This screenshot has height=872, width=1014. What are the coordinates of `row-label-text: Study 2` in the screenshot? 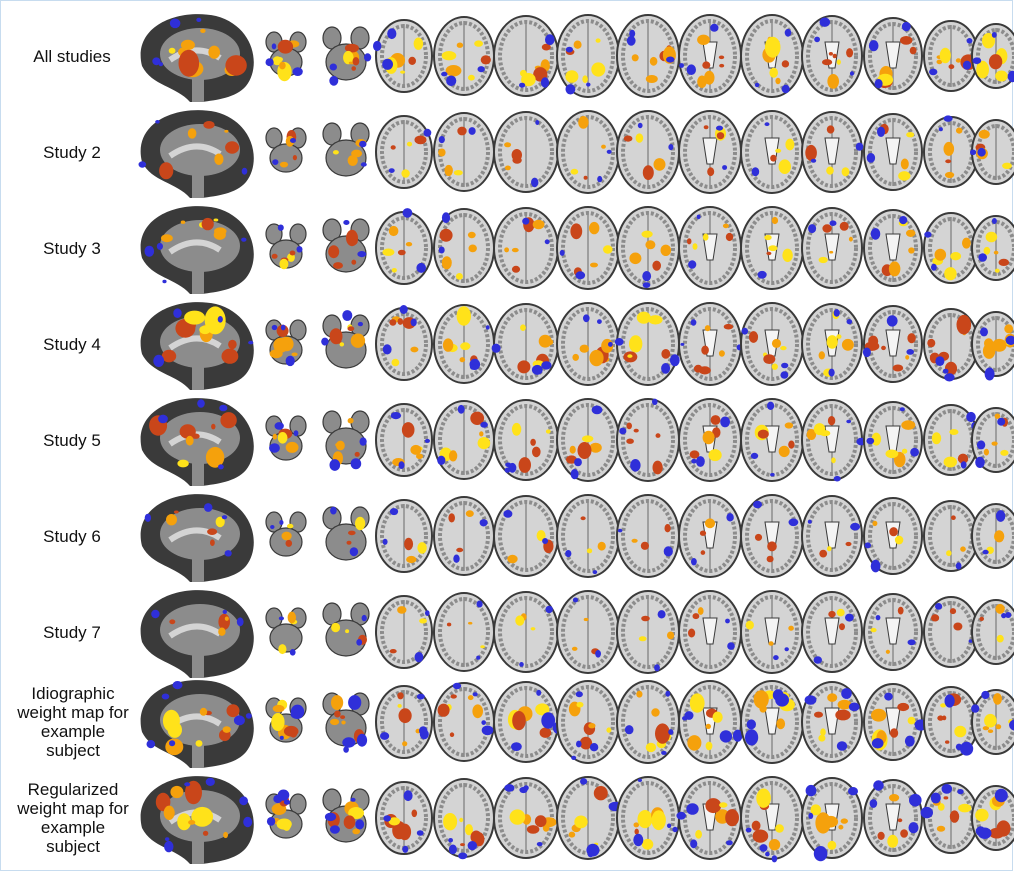 It's located at (72, 152).